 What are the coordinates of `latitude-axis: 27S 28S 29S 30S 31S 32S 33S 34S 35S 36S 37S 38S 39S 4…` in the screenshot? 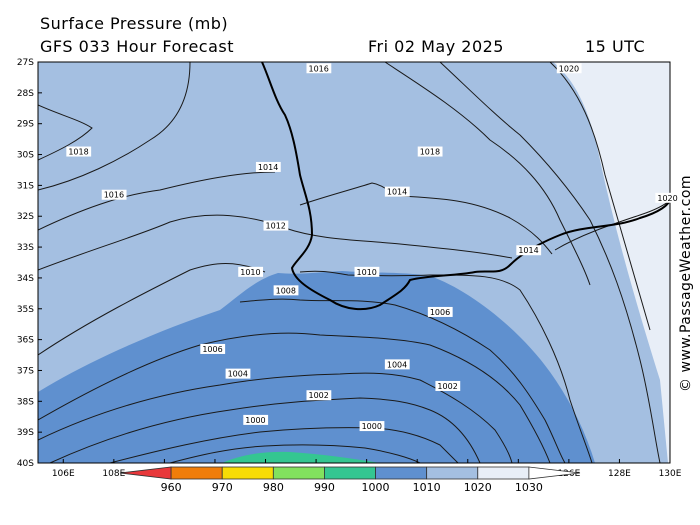 It's located at (29, 263).